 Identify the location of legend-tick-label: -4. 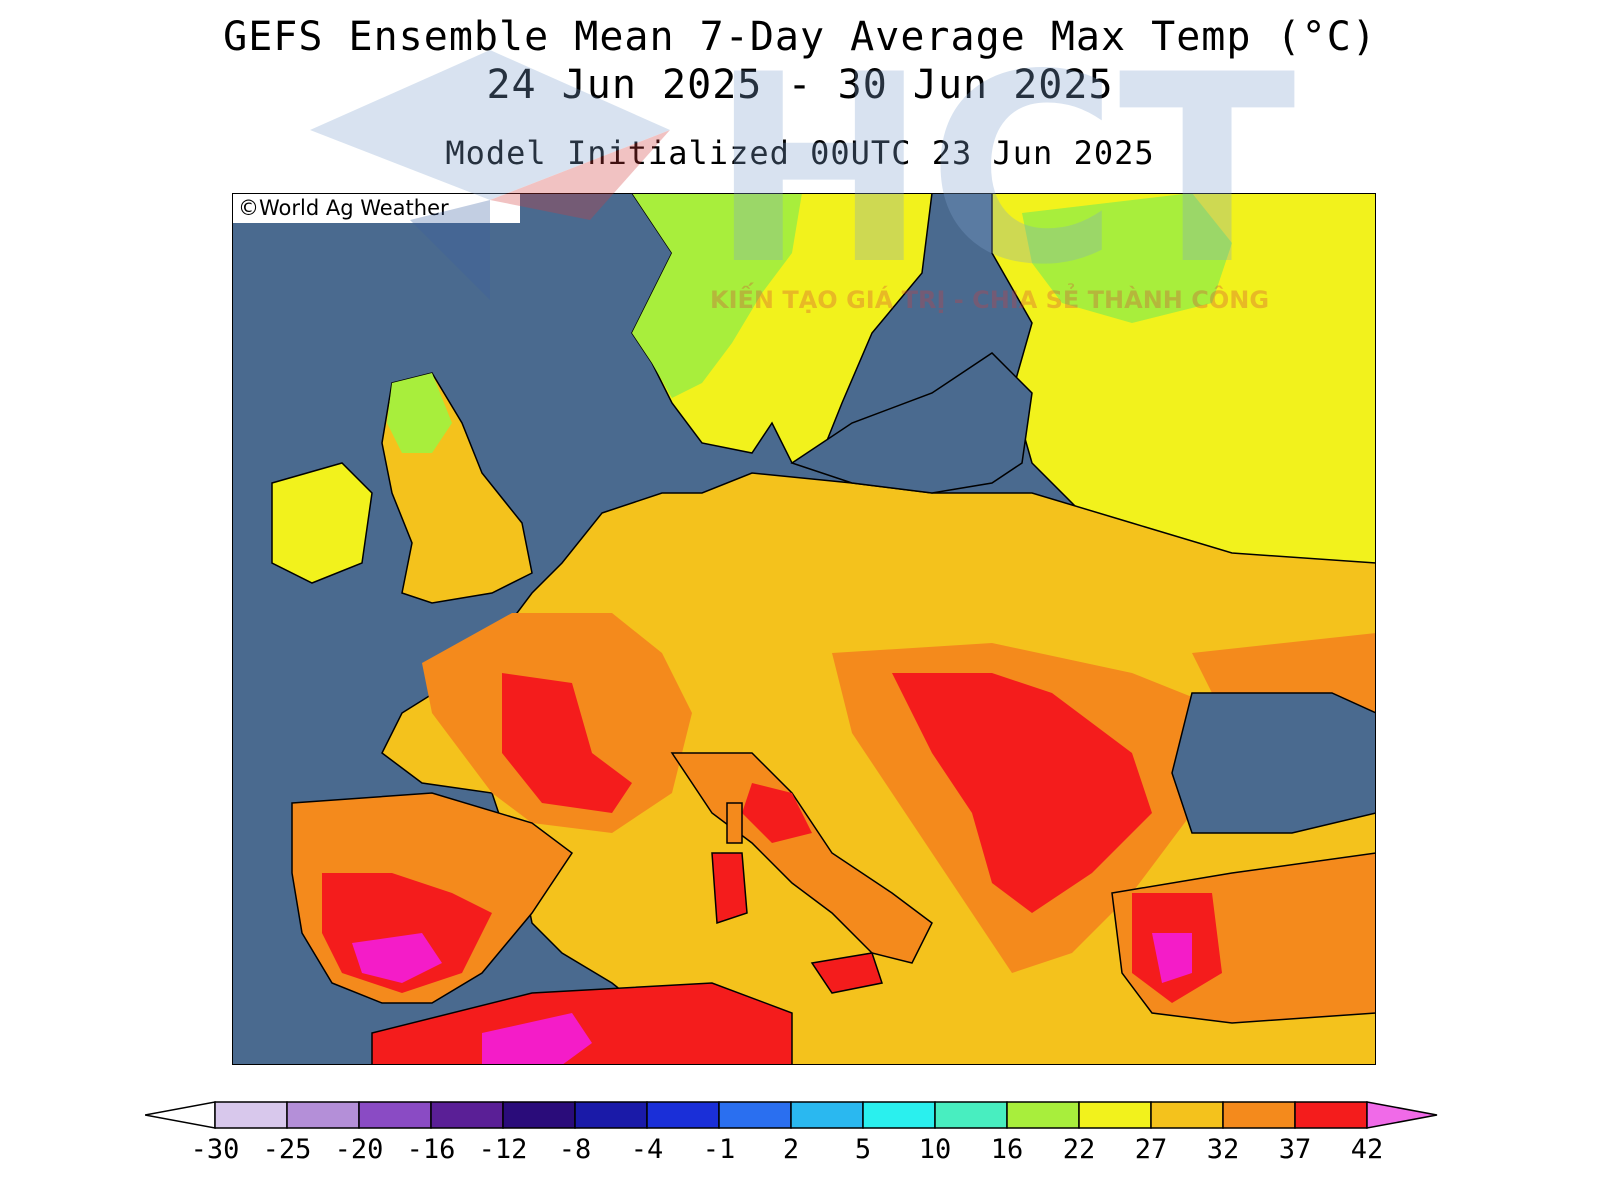
(647, 1149).